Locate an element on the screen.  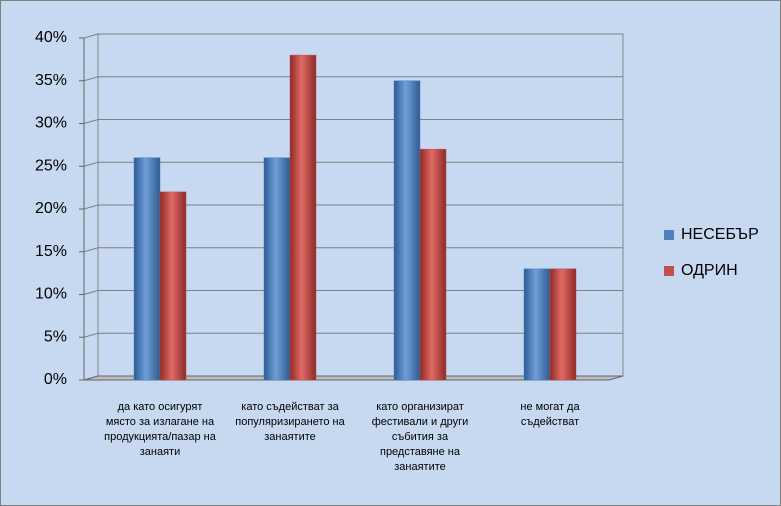
y-tick-label: 15% is located at coordinates (51, 251).